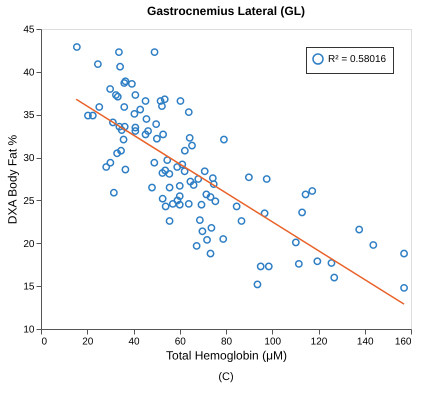 The width and height of the screenshot is (437, 410). I want to click on chart-title: Gastrocnemius Lateral (GL), so click(226, 11).